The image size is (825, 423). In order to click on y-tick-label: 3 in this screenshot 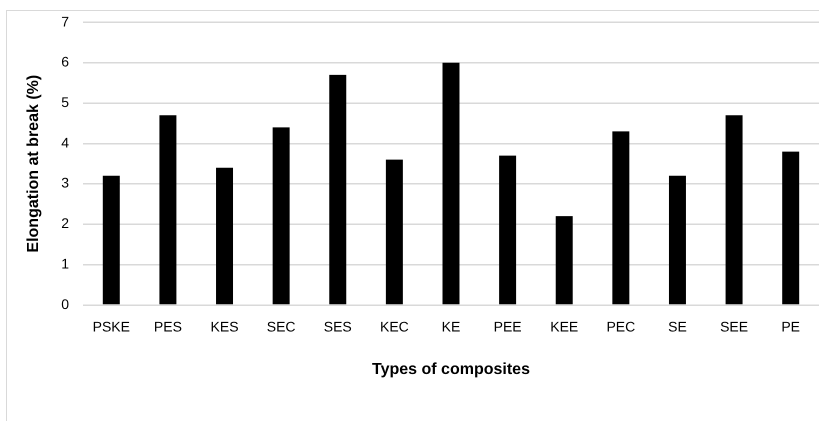, I will do `click(65, 182)`.